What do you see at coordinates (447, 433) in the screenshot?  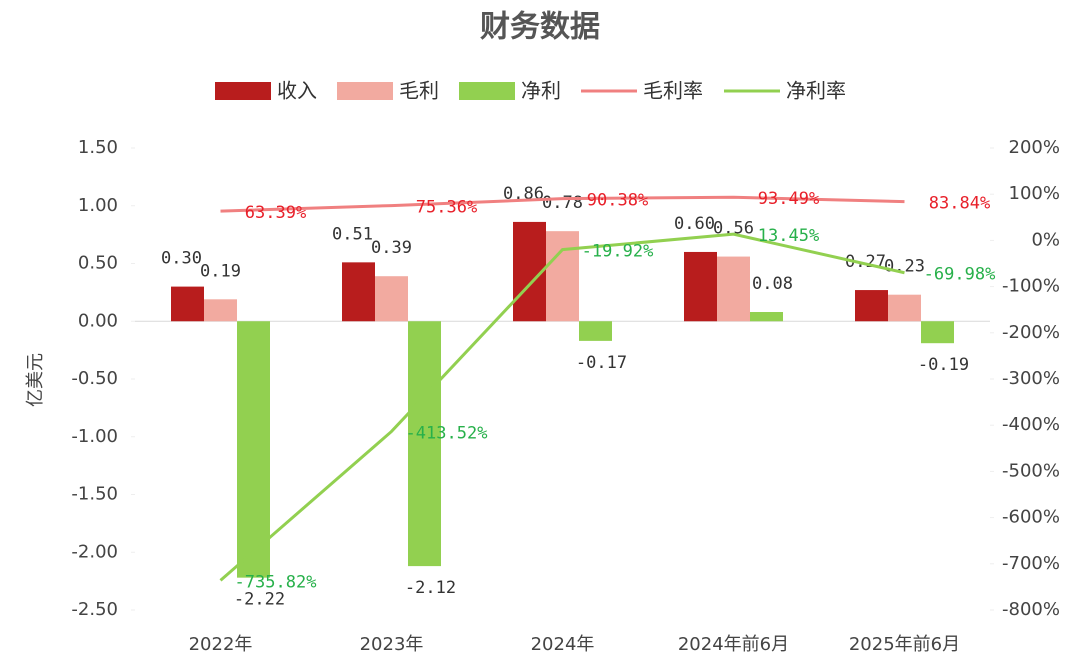 I see `data-label: -413.52%` at bounding box center [447, 433].